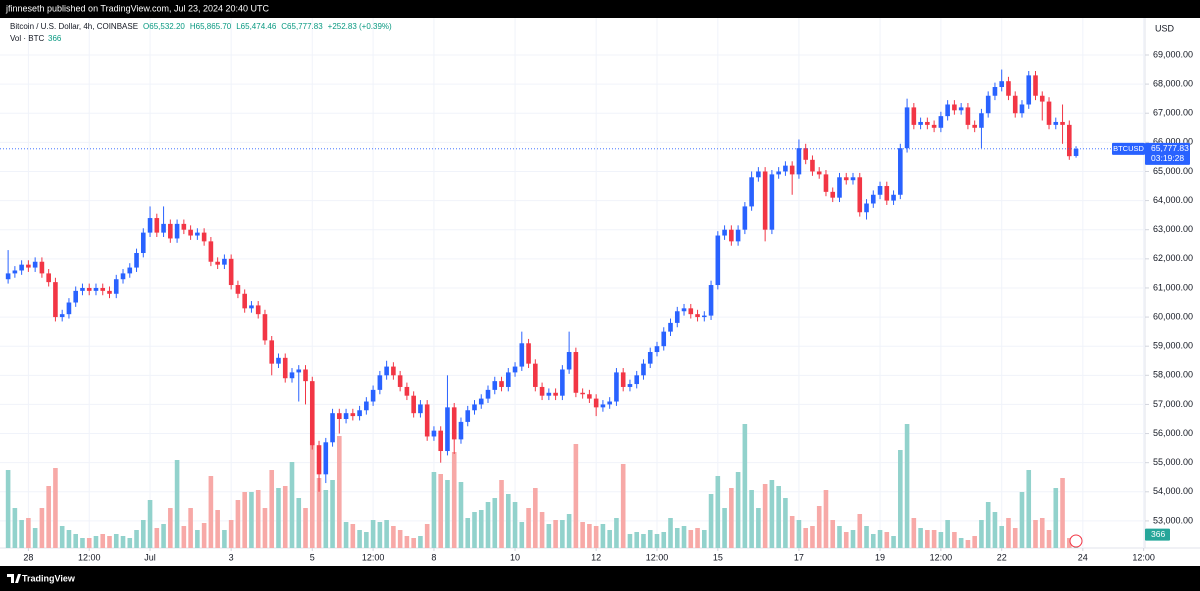 This screenshot has height=591, width=1200. What do you see at coordinates (1083, 557) in the screenshot?
I see `x-tick-label: 24` at bounding box center [1083, 557].